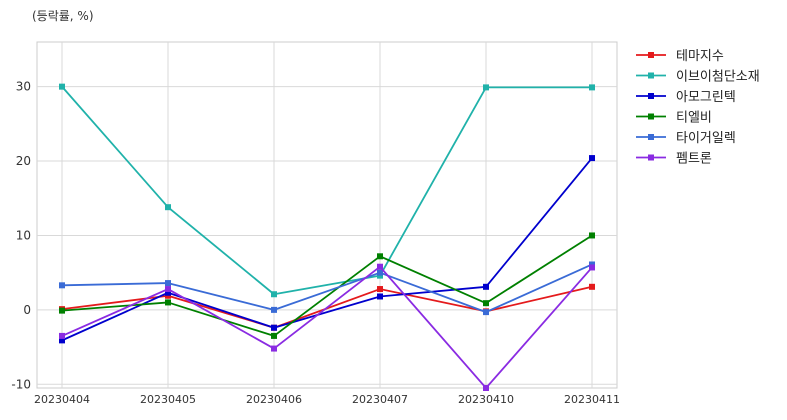 Image resolution: width=787 pixels, height=420 pixels. What do you see at coordinates (21, 384) in the screenshot?
I see `y-tick-label: -10` at bounding box center [21, 384].